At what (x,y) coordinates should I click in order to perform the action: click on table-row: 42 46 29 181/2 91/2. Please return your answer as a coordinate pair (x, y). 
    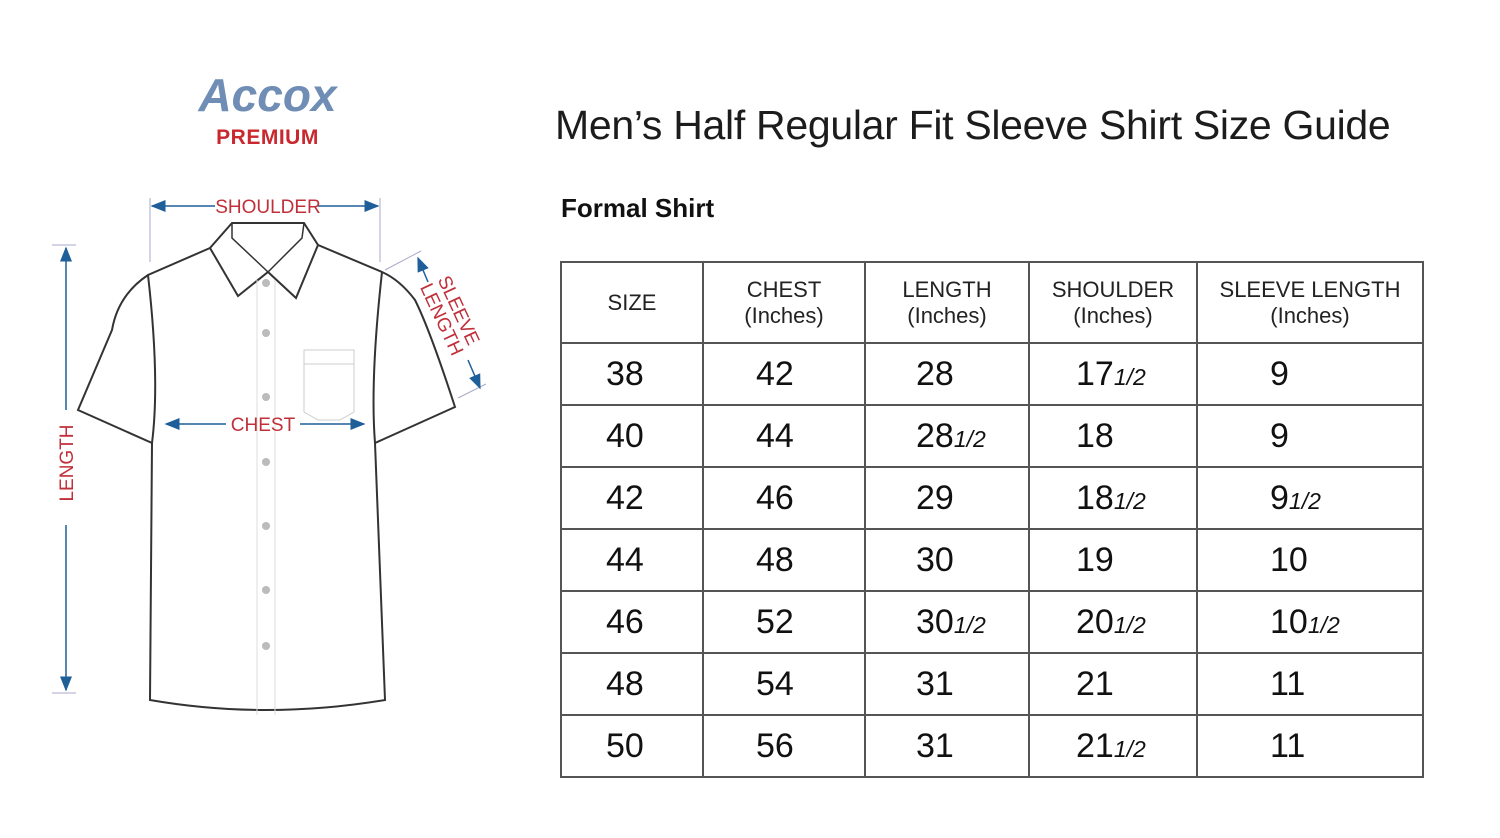
    Looking at the image, I should click on (992, 498).